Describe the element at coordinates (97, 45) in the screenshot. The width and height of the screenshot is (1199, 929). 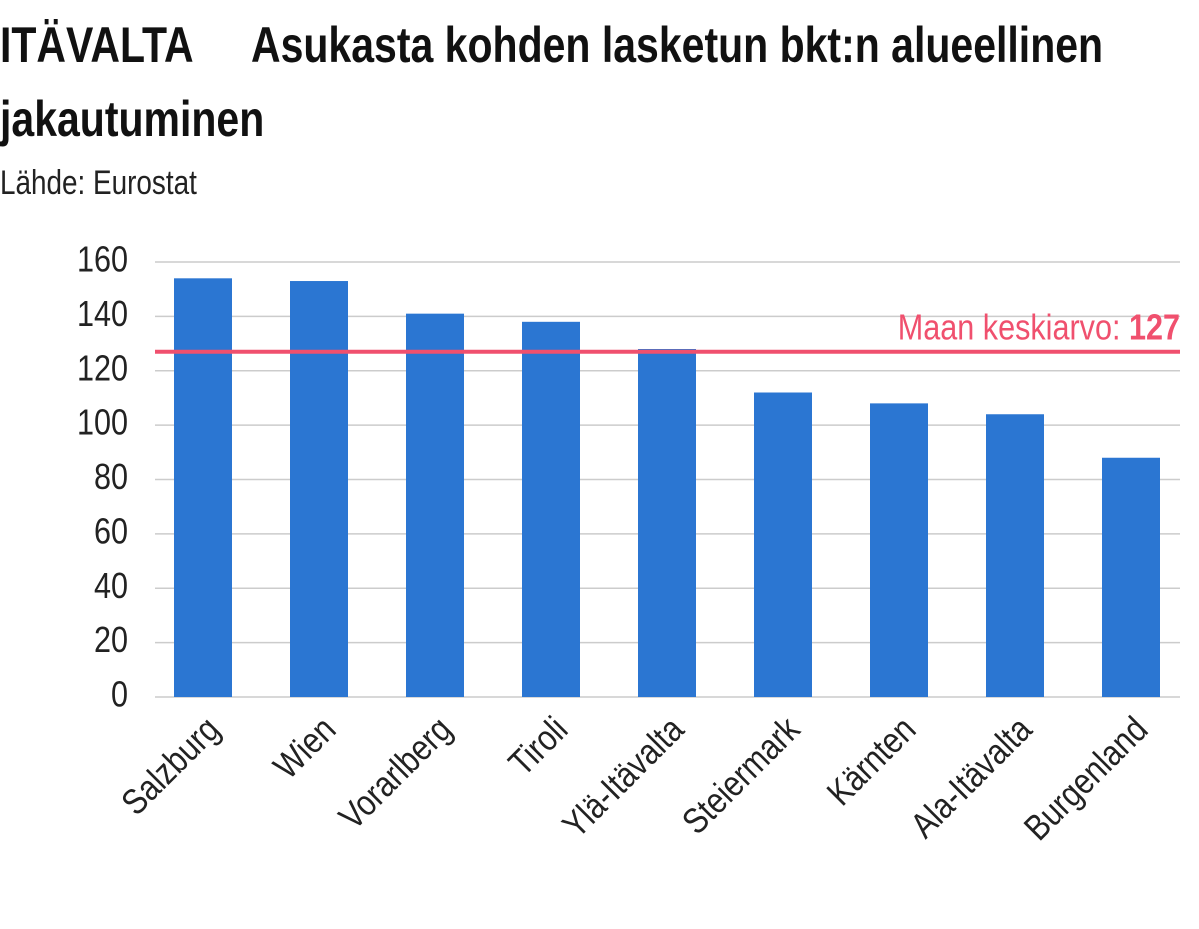
I see `country: ITÄVALTA` at that location.